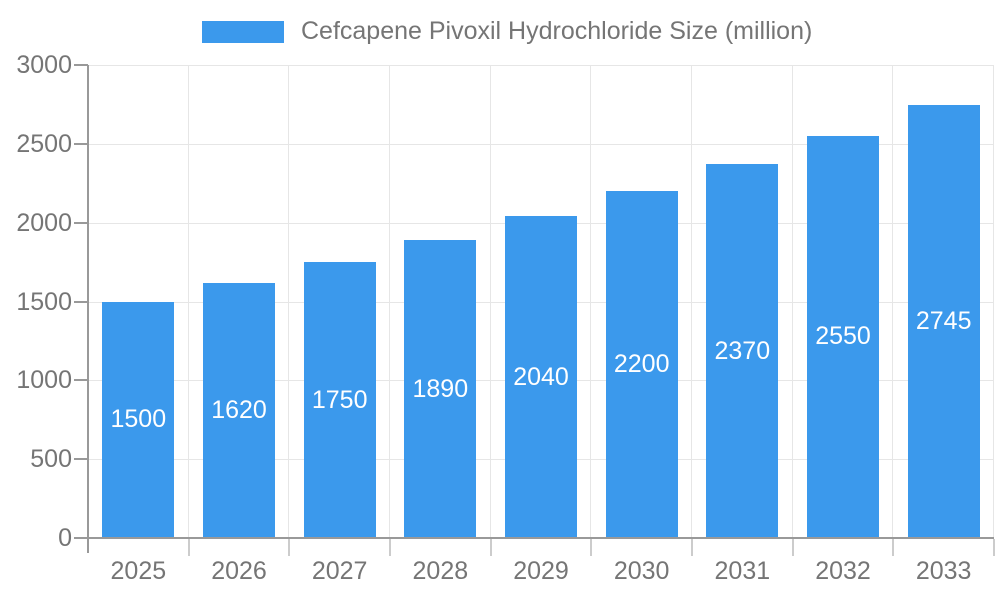 This screenshot has width=1000, height=600. I want to click on y-axis-label: 1000, so click(44, 380).